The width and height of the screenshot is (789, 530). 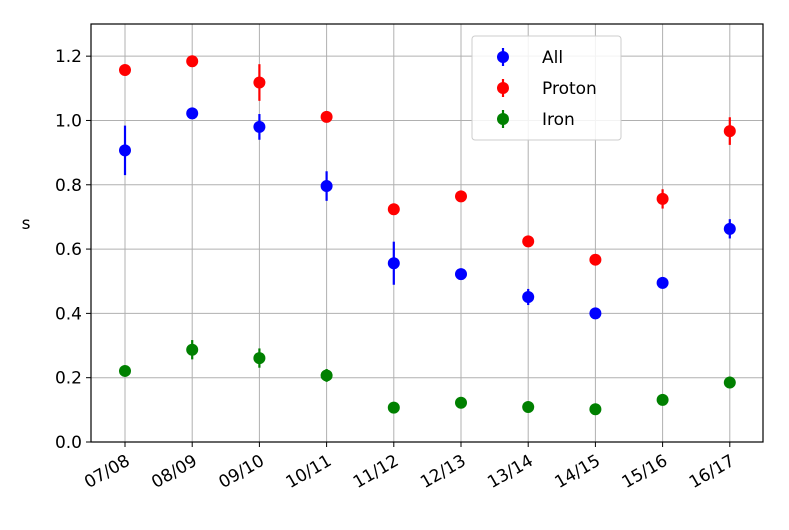 I want to click on x-tick-label: 14/15, so click(x=577, y=472).